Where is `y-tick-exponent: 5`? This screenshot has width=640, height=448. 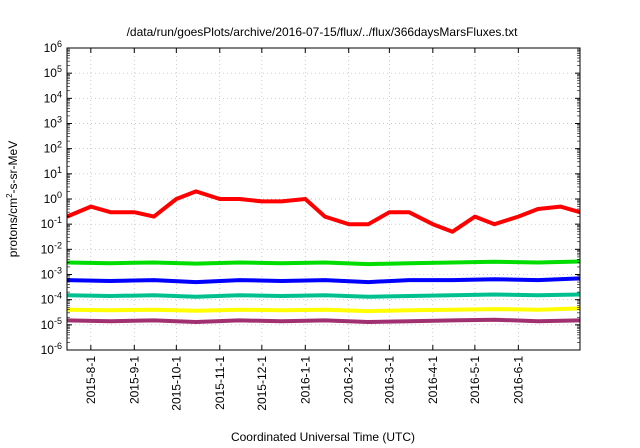 y-tick-exponent: 5 is located at coordinates (59, 69).